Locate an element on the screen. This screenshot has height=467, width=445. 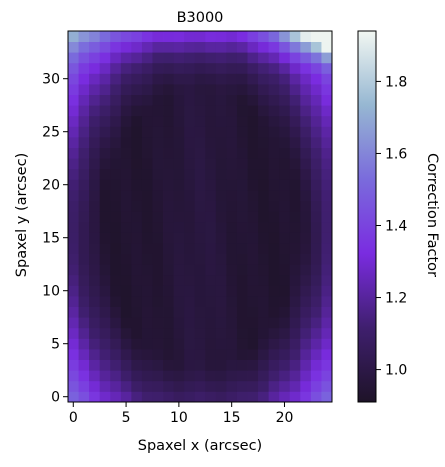
x-tick-label: 15 is located at coordinates (232, 418).